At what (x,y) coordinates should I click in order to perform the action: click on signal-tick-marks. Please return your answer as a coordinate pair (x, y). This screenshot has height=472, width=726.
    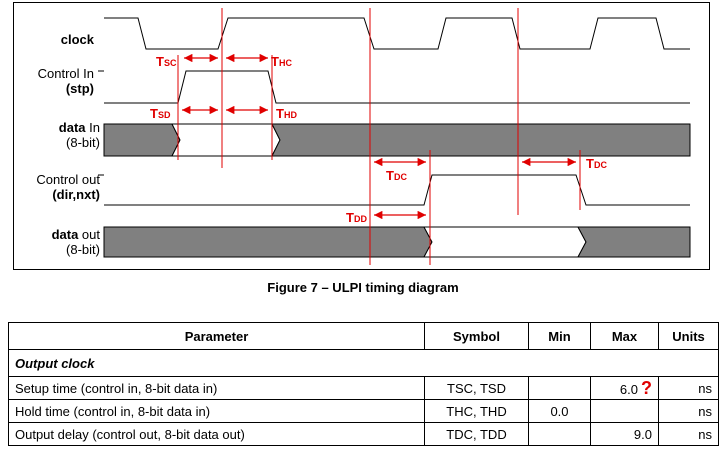
    Looking at the image, I should click on (101, 123).